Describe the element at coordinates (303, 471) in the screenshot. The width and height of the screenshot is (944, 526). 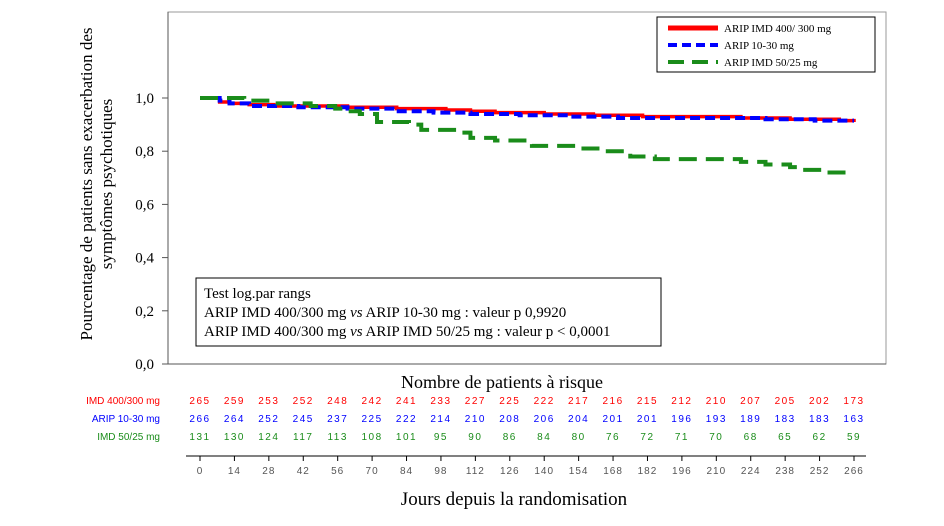
I see `x-tick-label: 42` at that location.